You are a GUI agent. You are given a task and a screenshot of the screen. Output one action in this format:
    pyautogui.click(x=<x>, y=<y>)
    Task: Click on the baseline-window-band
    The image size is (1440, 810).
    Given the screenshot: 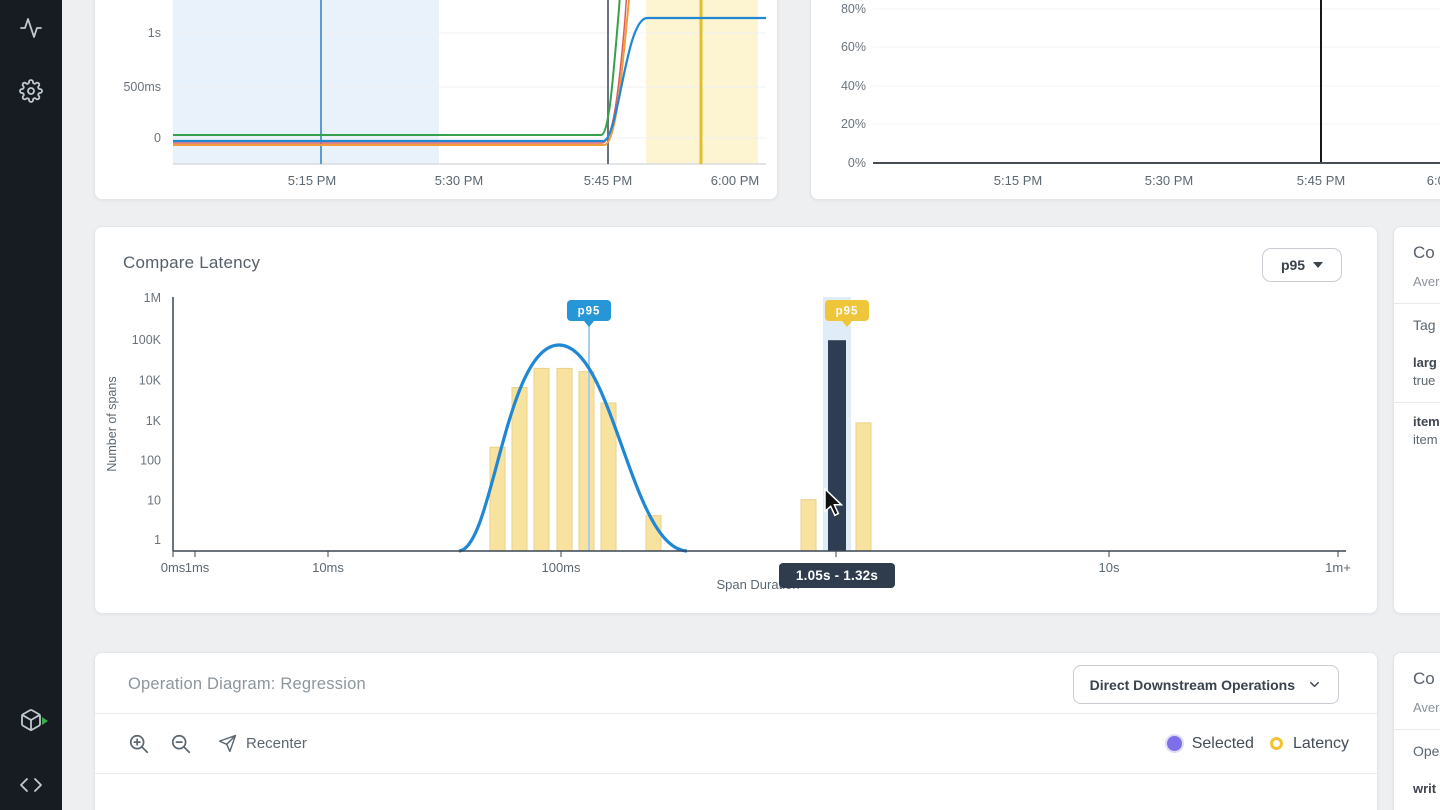 What is the action you would take?
    pyautogui.click(x=306, y=82)
    